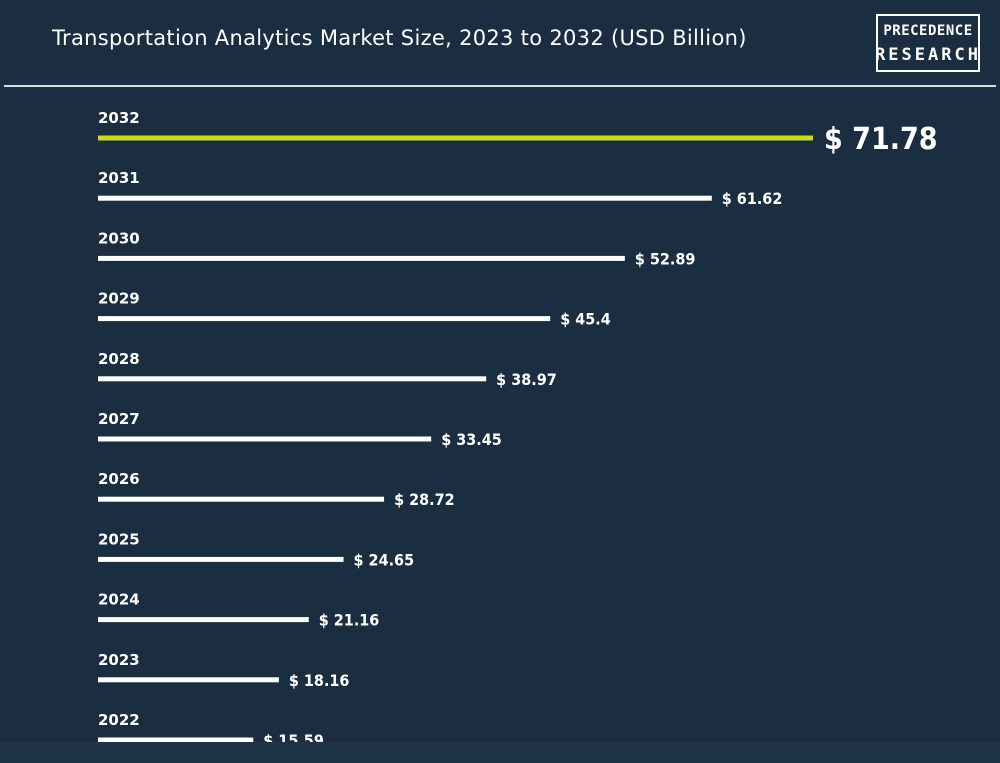  I want to click on logo-line2: RESEARCH, so click(928, 55).